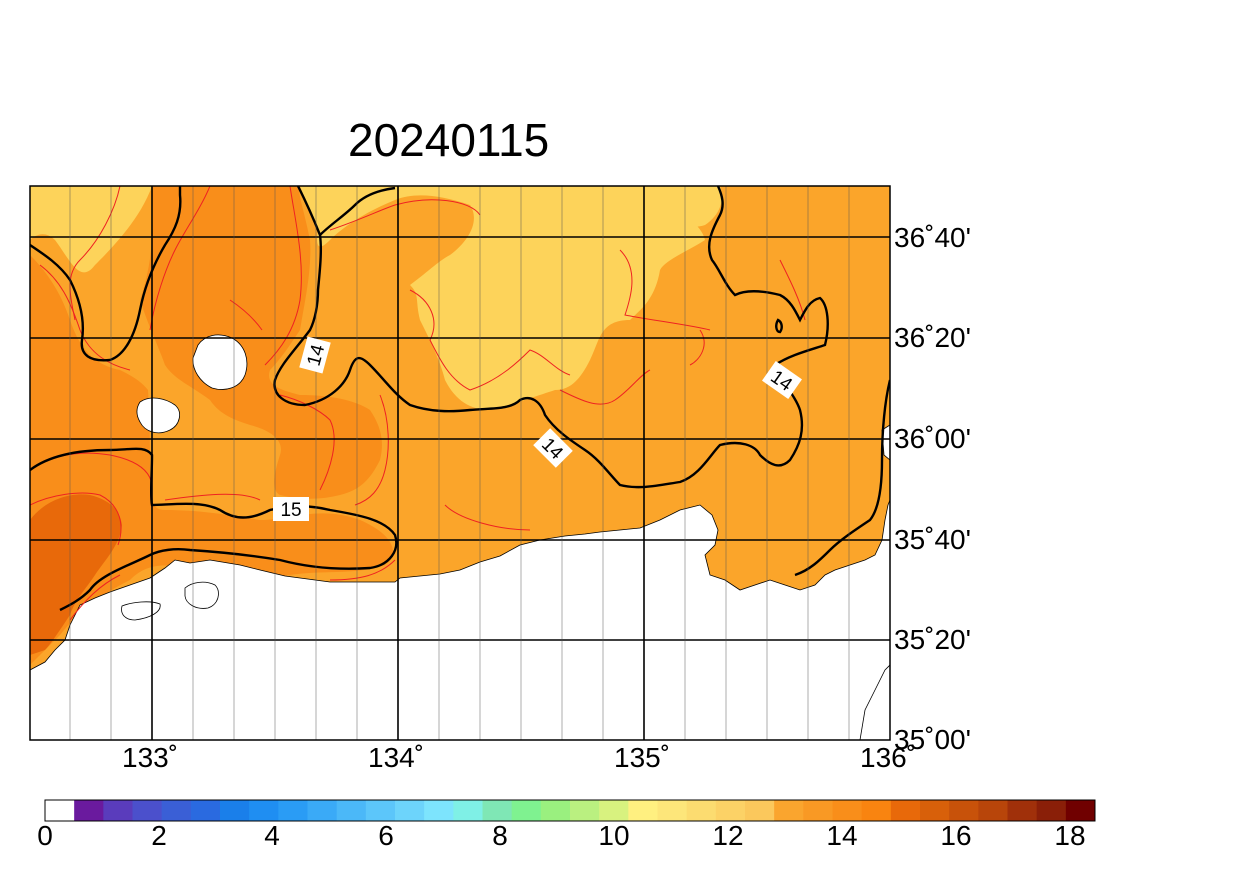  I want to click on lat-tick-3640: 36˚40', so click(932, 237).